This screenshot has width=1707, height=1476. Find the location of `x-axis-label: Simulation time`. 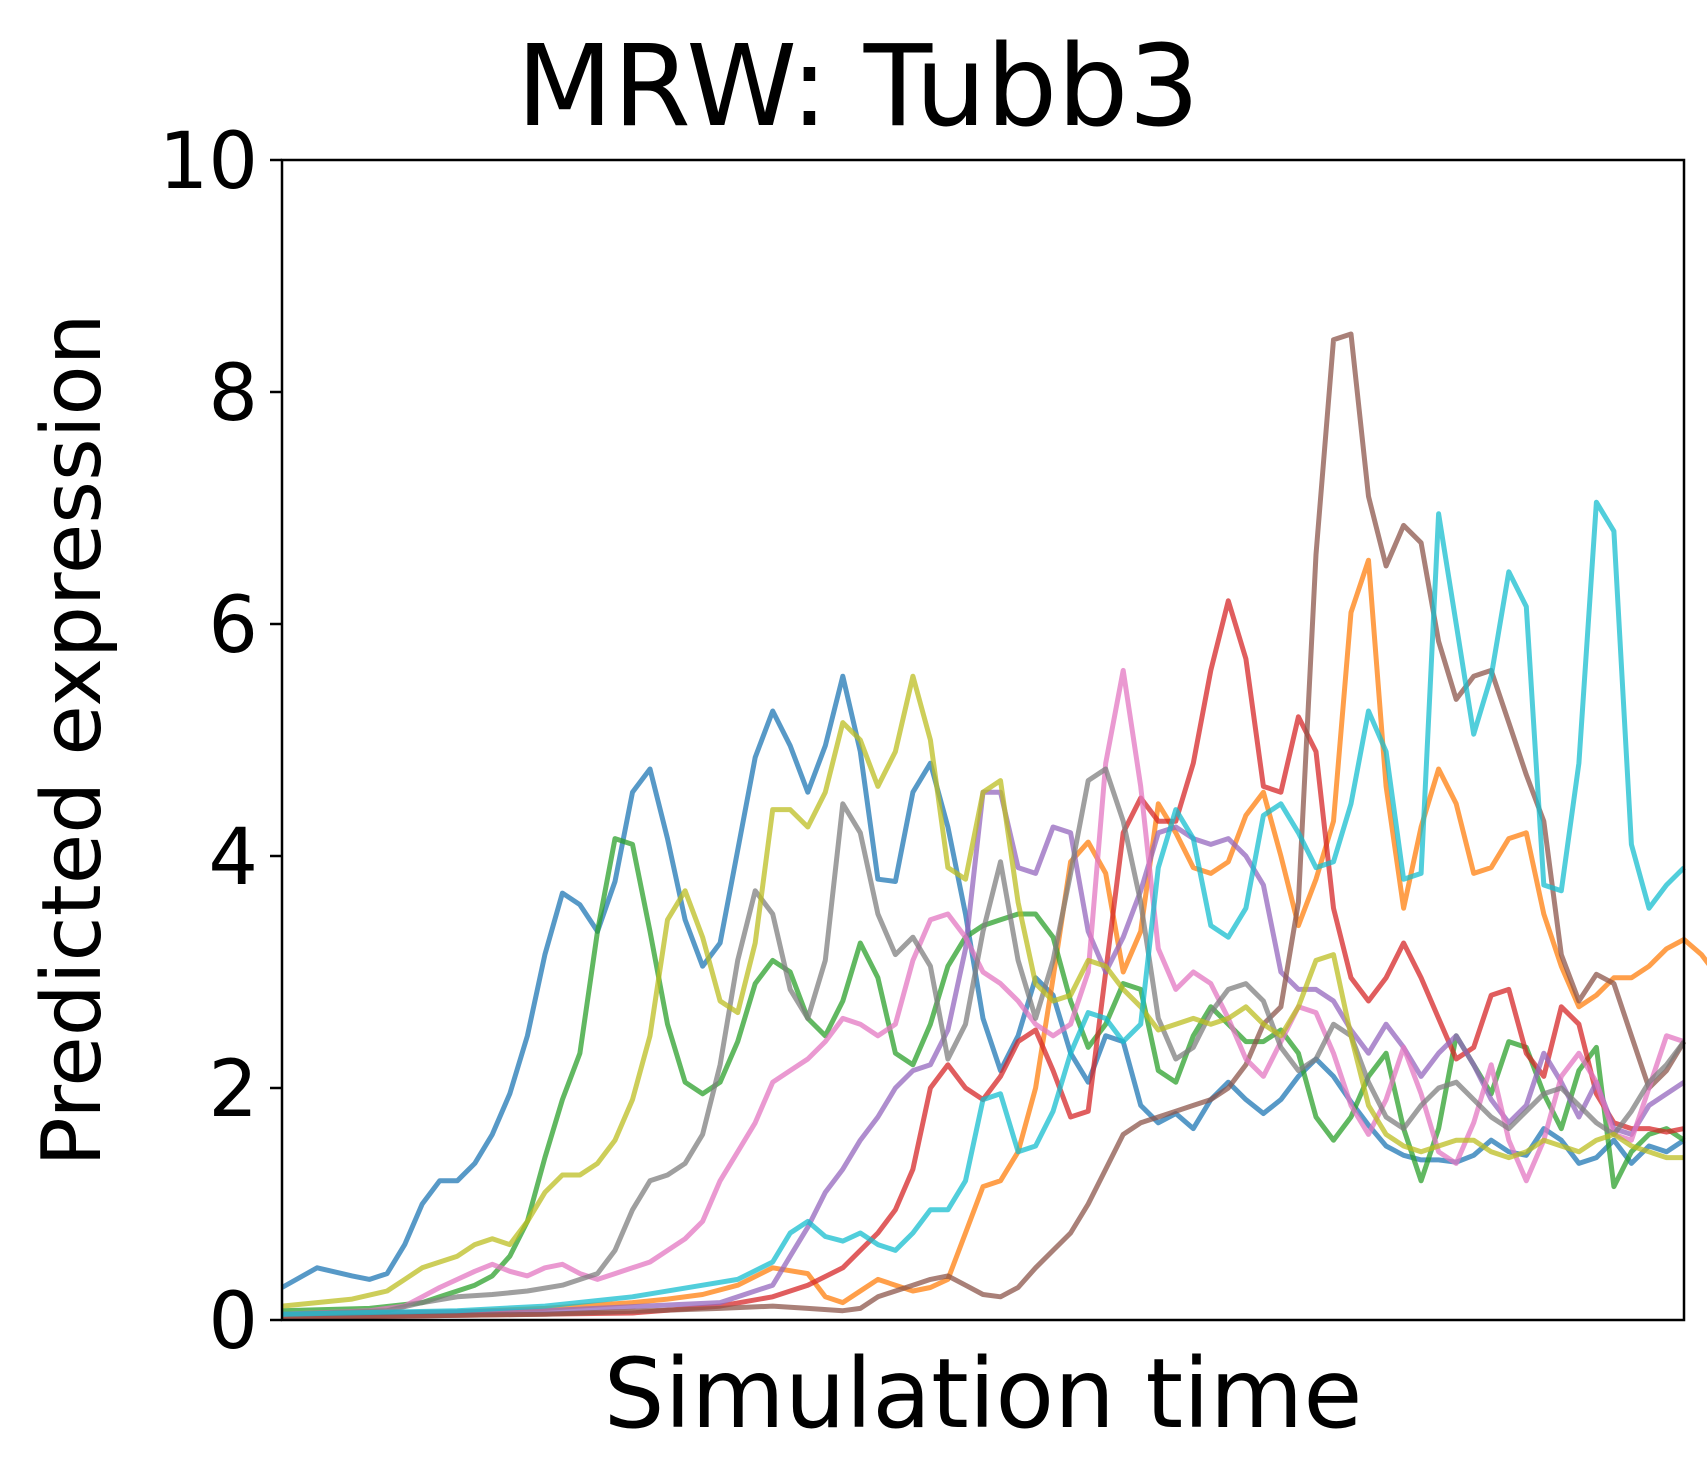

x-axis-label: Simulation time is located at coordinates (983, 1394).